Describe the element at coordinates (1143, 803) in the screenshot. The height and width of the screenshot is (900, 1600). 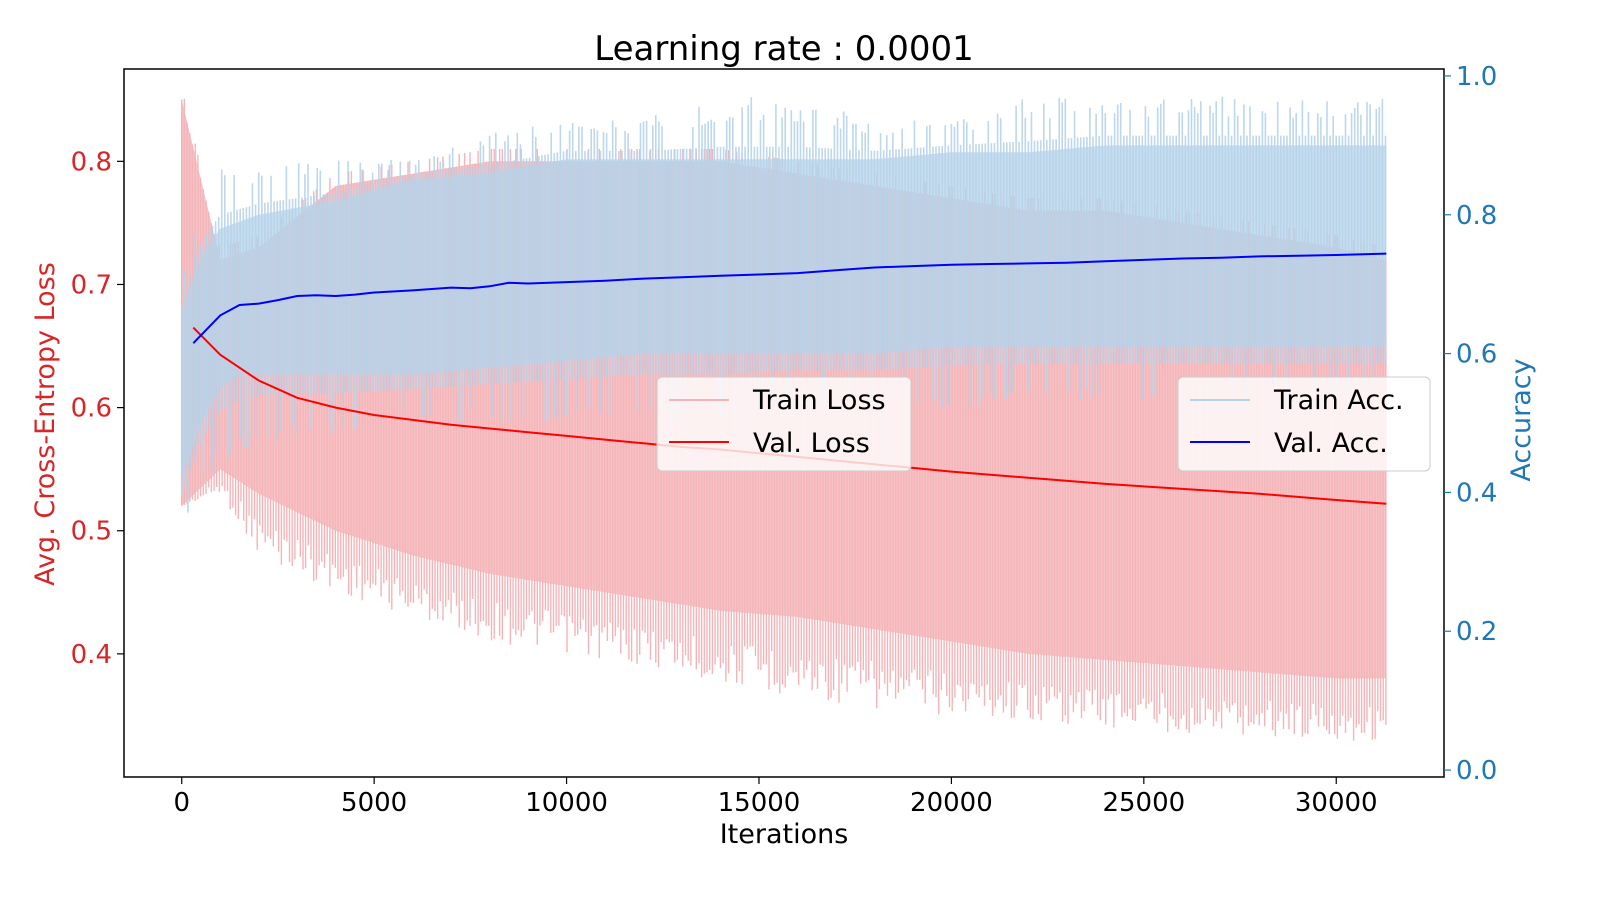
I see `x-tick-label: 25000` at that location.